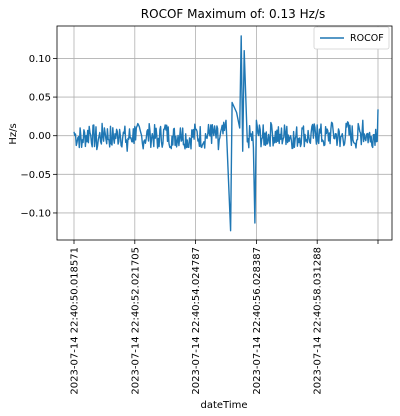 The image size is (400, 416). What do you see at coordinates (75, 321) in the screenshot?
I see `x-tick-label: 2023-07-14 22:40:50.018571` at bounding box center [75, 321].